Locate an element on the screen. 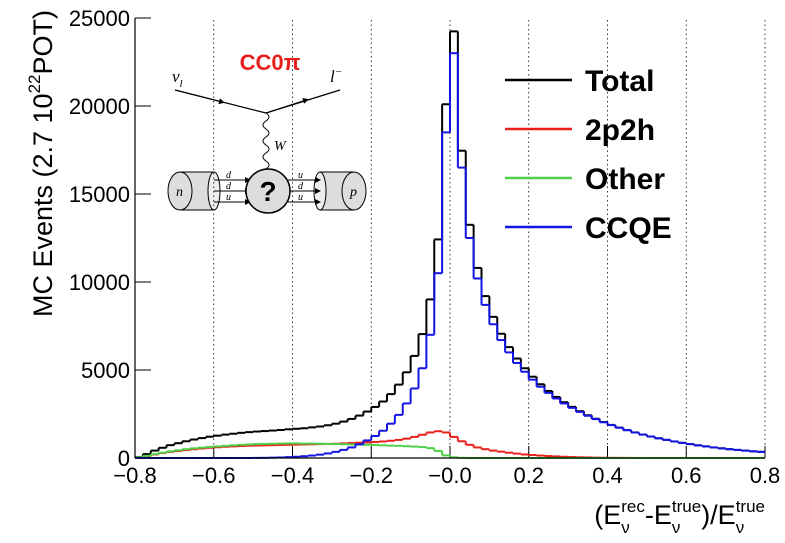 The height and width of the screenshot is (543, 785). x-tick-label: −0.4 is located at coordinates (292, 475).